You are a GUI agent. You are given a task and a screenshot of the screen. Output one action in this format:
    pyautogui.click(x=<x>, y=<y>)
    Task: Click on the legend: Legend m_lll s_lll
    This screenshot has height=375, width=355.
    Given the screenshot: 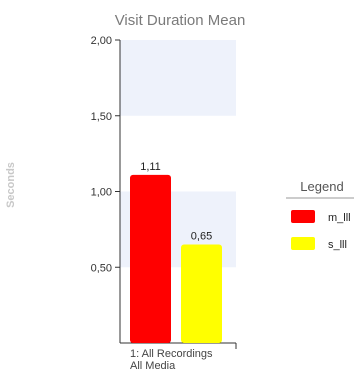 What is the action you would take?
    pyautogui.click(x=320, y=215)
    